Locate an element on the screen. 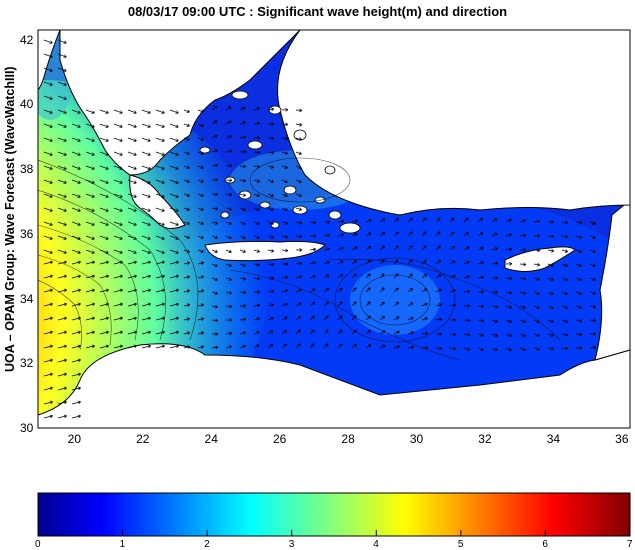  colorbar-tick-label: 3 is located at coordinates (291, 544).